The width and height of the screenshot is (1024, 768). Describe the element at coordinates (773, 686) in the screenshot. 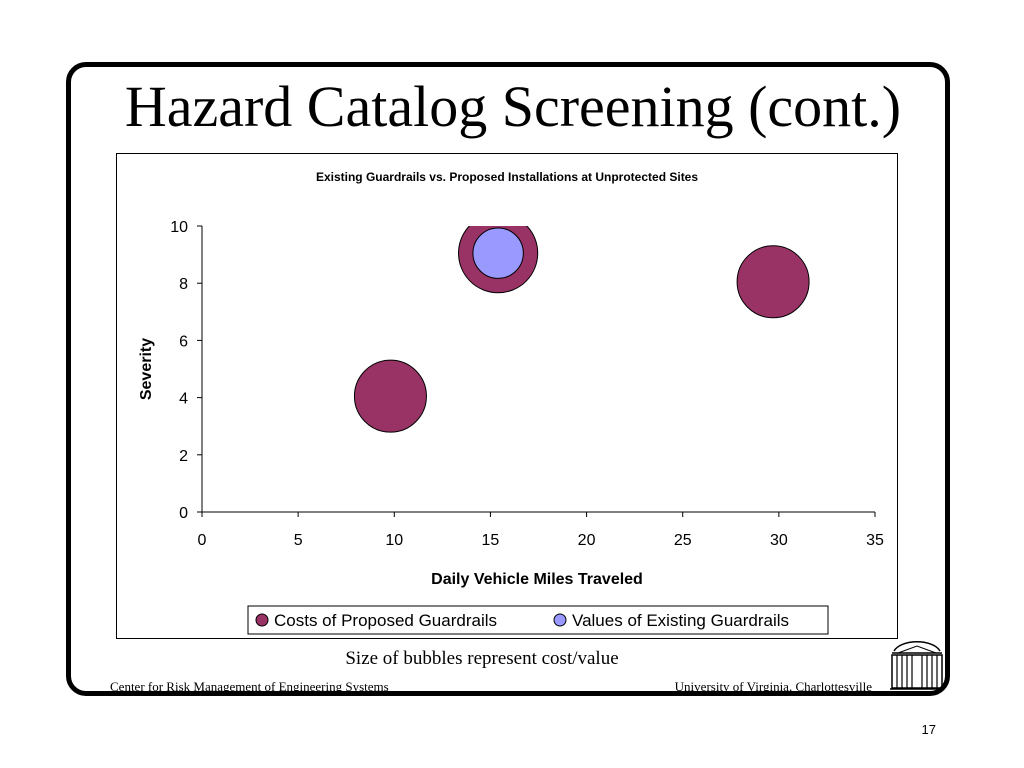

I see `footer-university: University of Virginia, Charlottesville` at that location.